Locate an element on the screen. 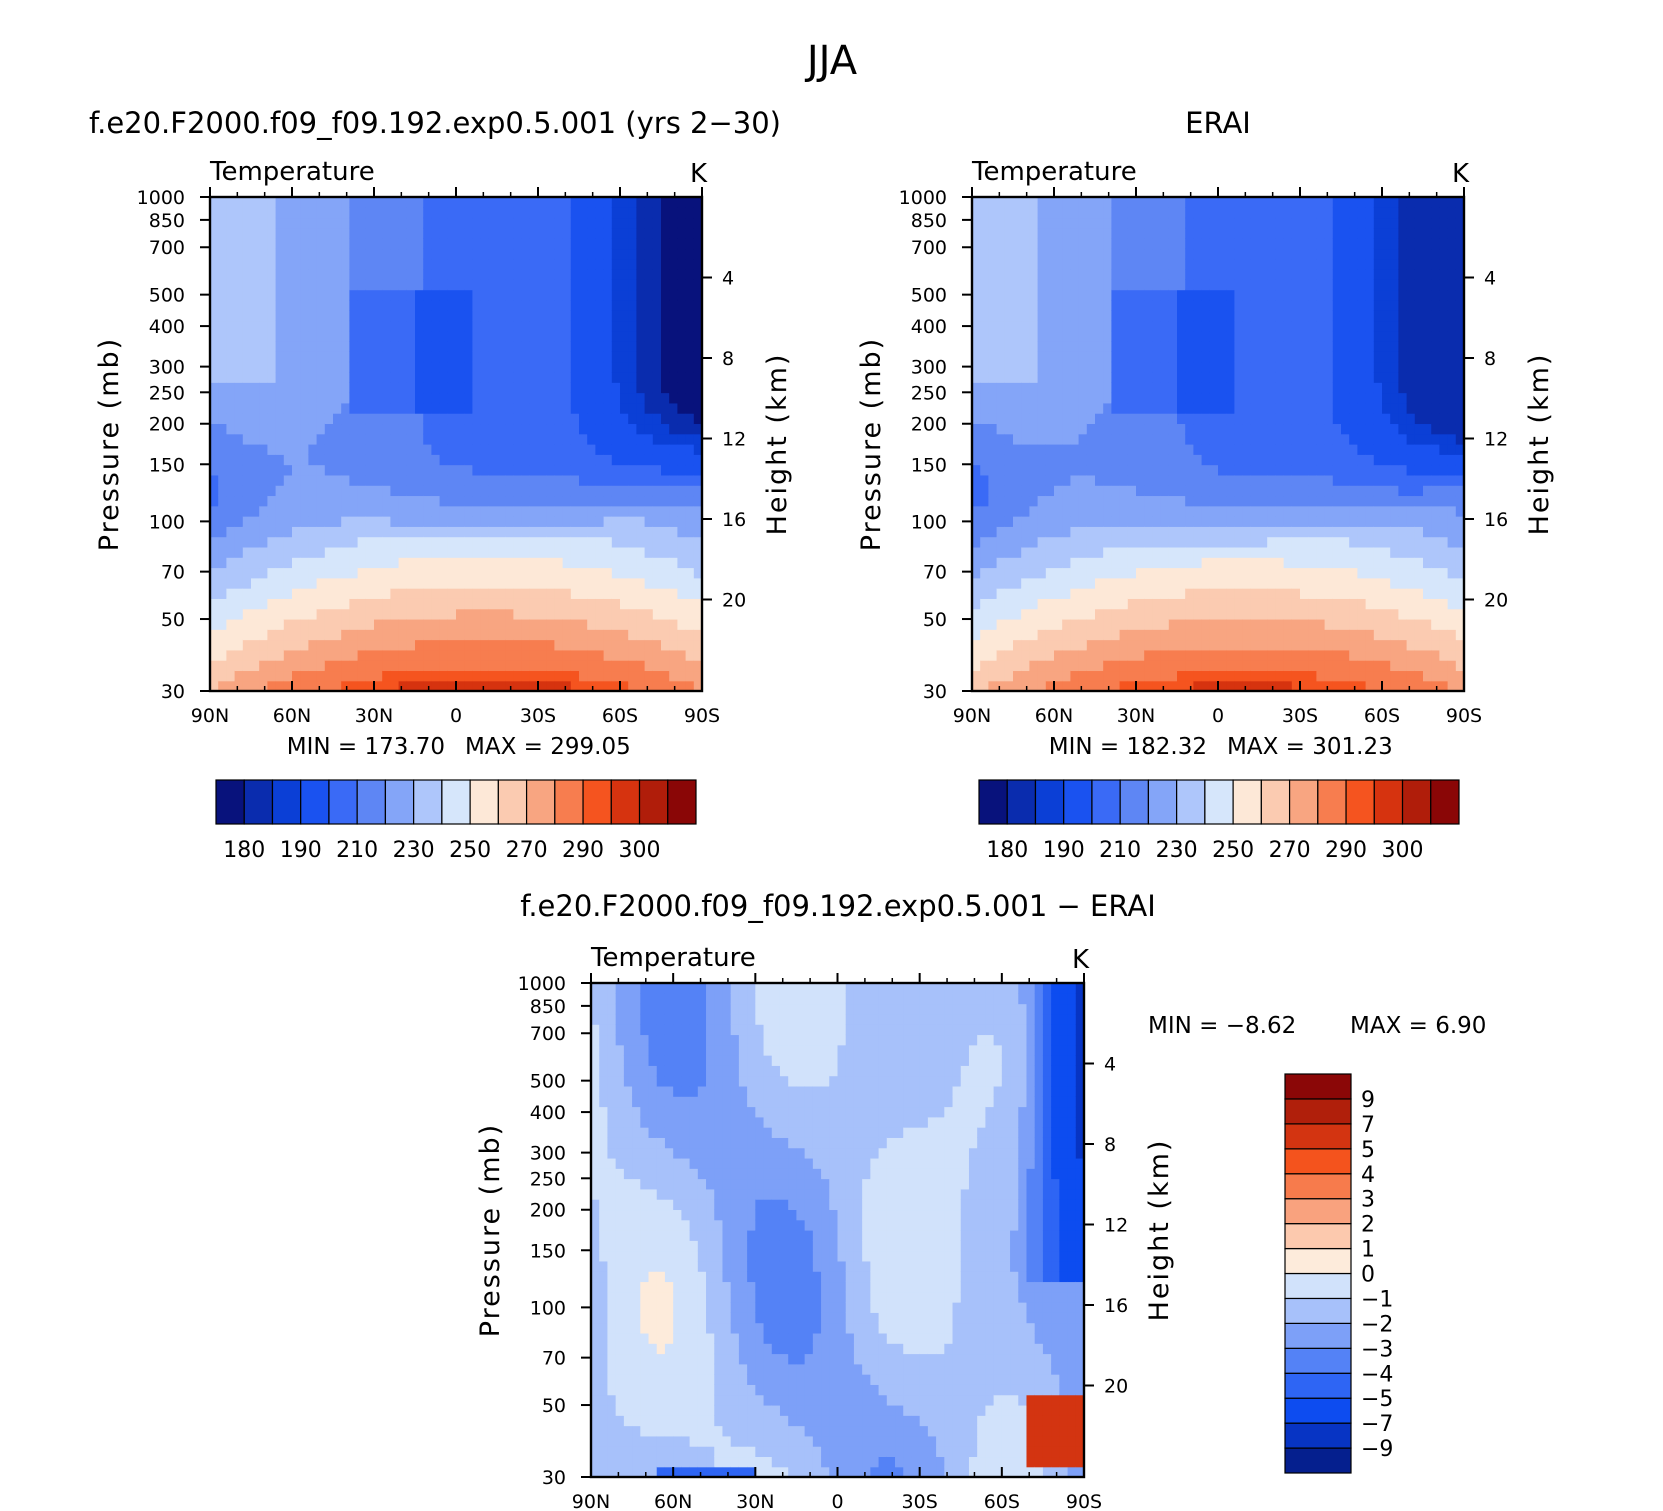 The height and width of the screenshot is (1511, 1663). colorbar-box is located at coordinates (569, 802).